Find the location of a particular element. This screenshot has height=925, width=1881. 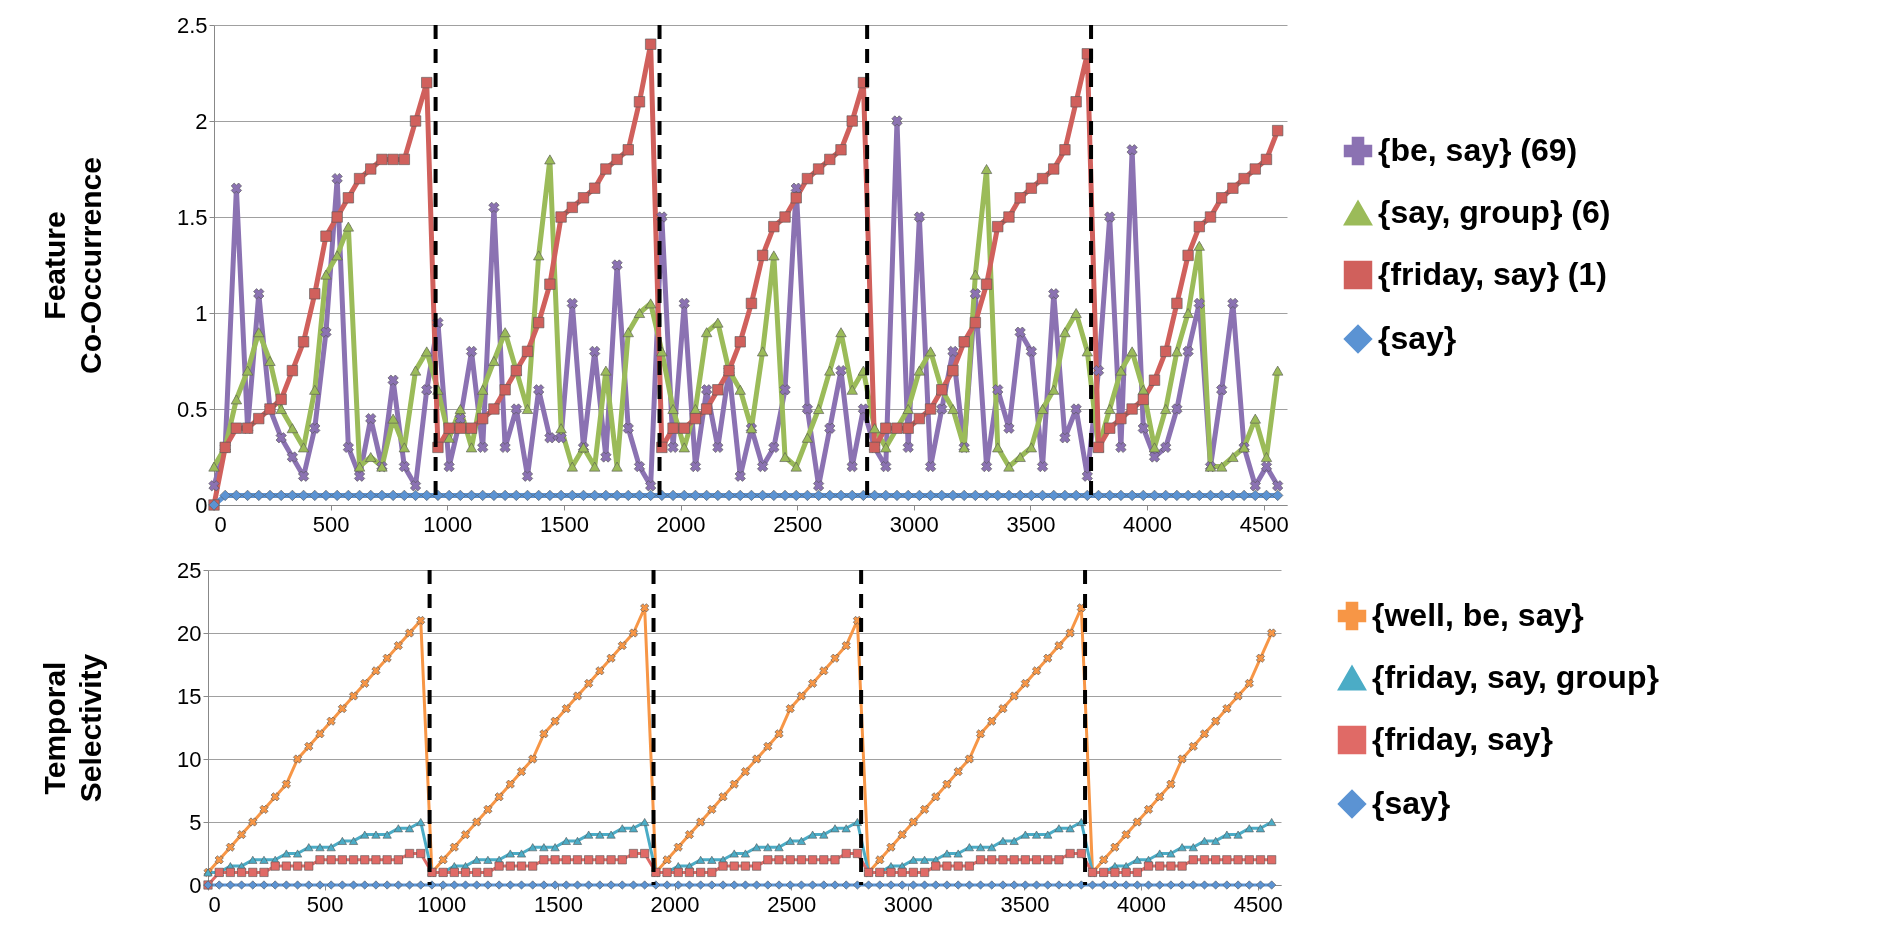

y-axis-title: Temporal Selectivity is located at coordinates (73, 728).